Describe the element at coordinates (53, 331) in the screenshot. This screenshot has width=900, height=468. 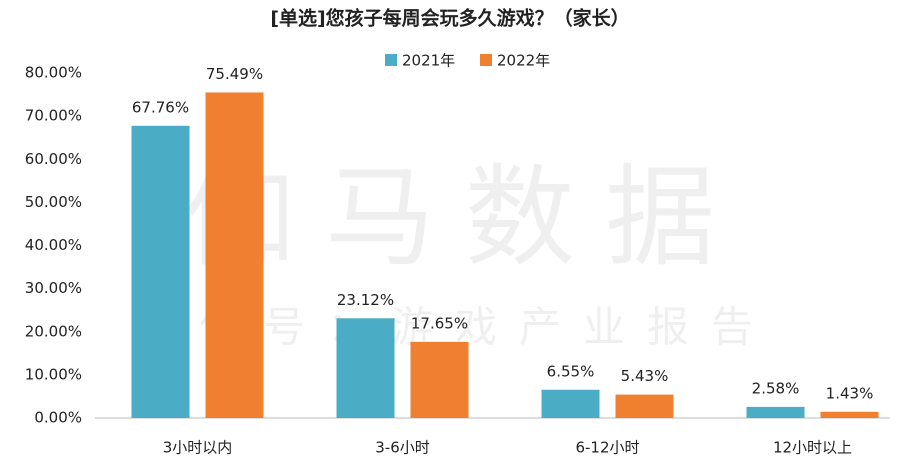
I see `y-tick-label: 20.00%` at that location.